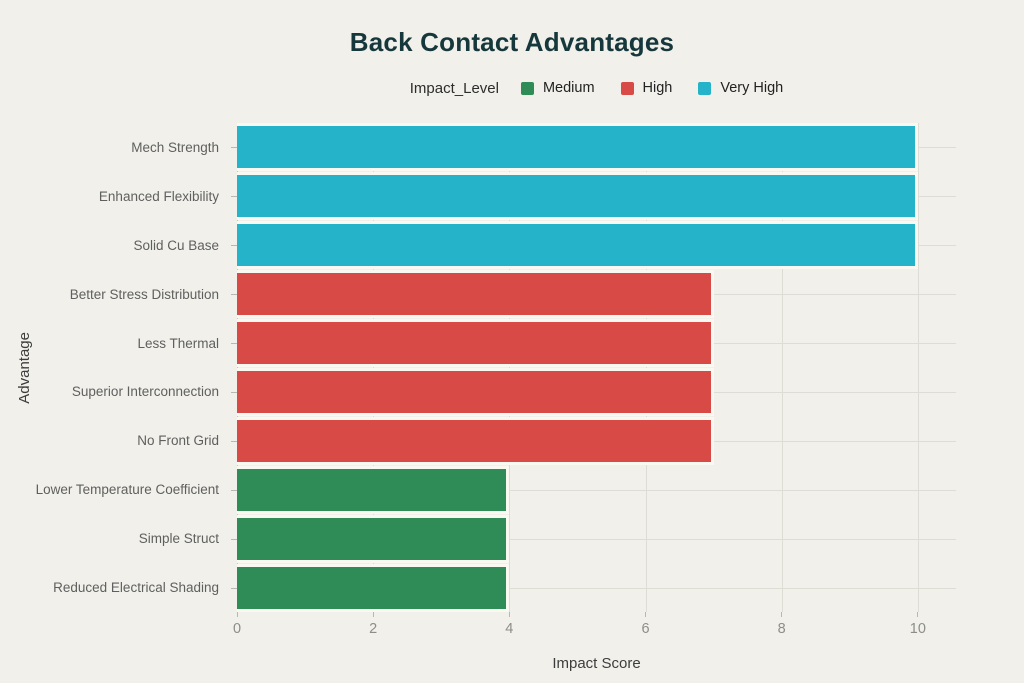 This screenshot has width=1024, height=683. Describe the element at coordinates (475, 391) in the screenshot. I see `bar-superior-interconnection` at that location.